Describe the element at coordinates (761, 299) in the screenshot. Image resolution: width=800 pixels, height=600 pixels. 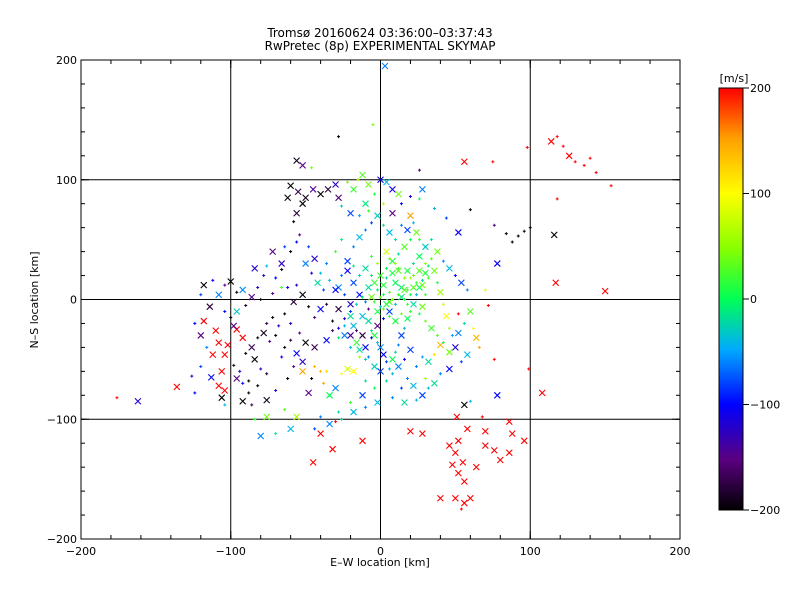
I see `colorbar-ticks: 200 100 0 −100 −200` at that location.